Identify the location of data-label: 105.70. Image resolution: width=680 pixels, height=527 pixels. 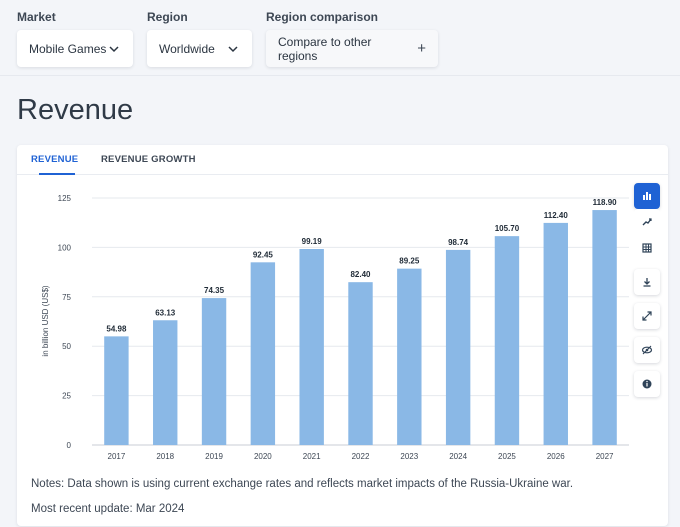
(507, 228).